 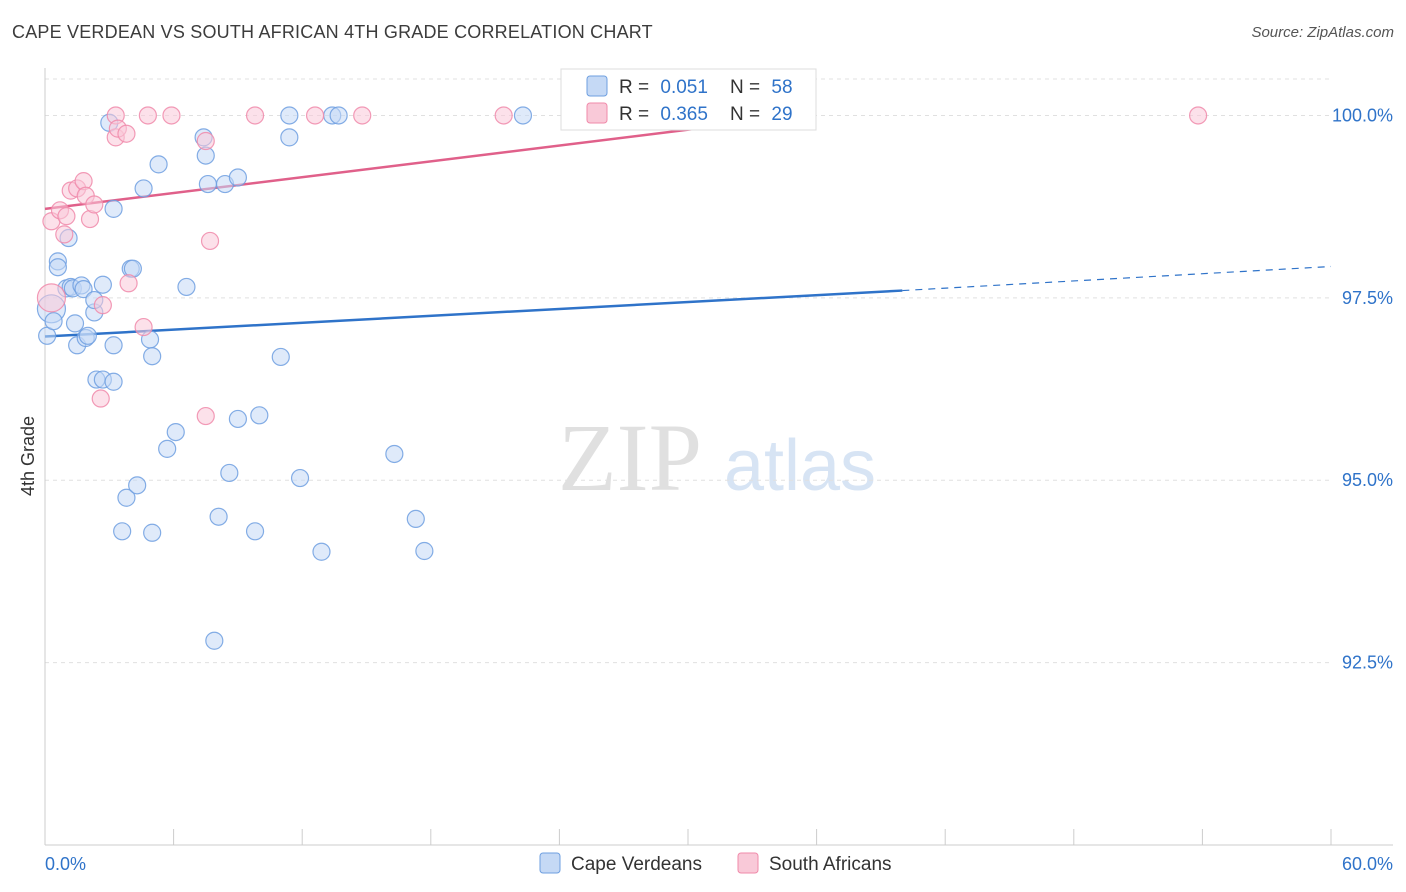 What do you see at coordinates (688, 99) in the screenshot?
I see `stats-legend: R = 0.051 N = 58 R = 0.365 N = 29` at bounding box center [688, 99].